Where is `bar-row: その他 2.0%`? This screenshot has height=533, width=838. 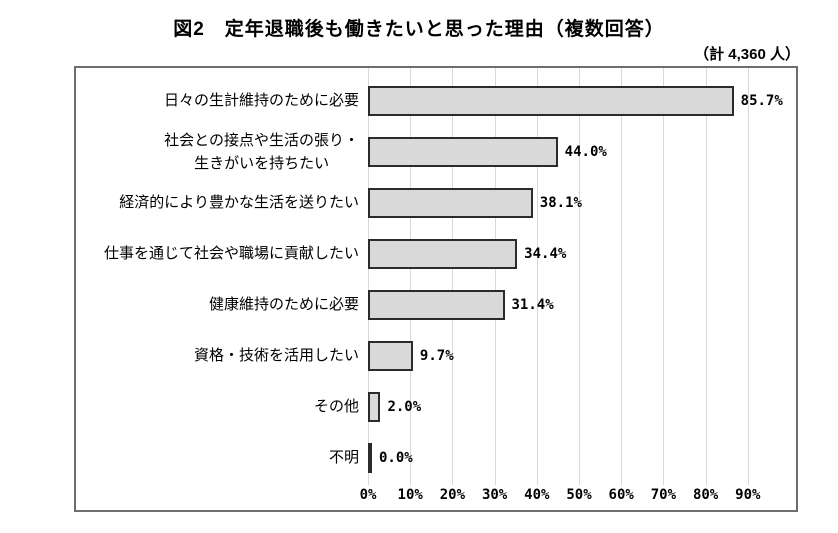
bar-row: その他 2.0% is located at coordinates (436, 406).